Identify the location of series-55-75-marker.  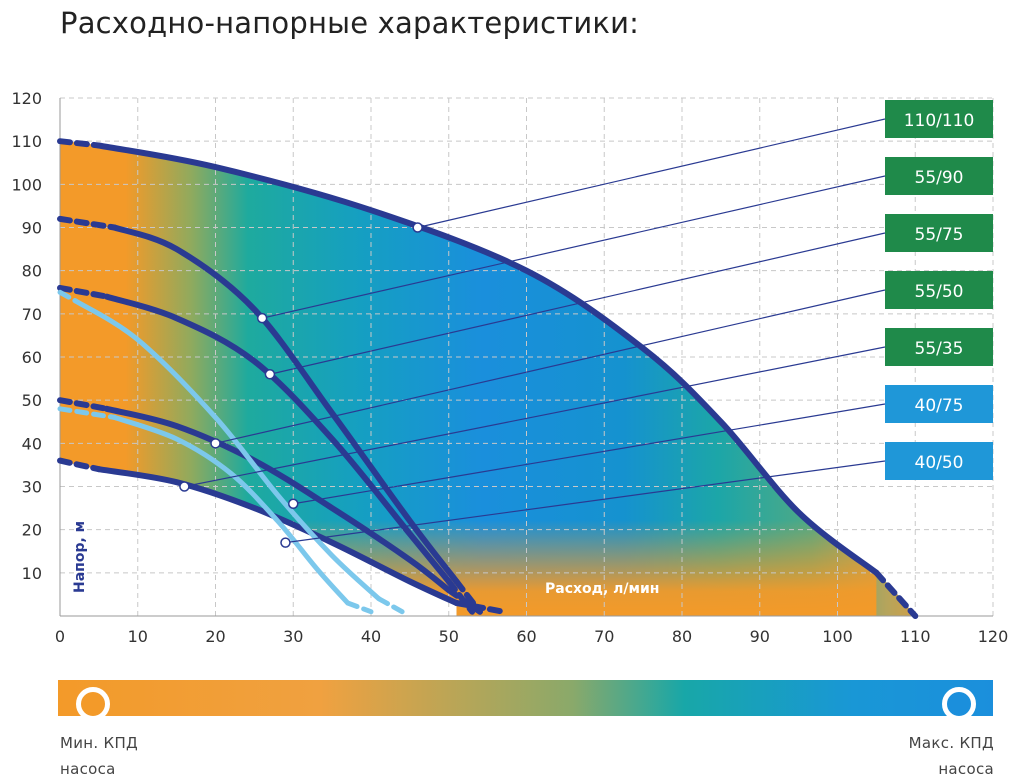
(270, 374).